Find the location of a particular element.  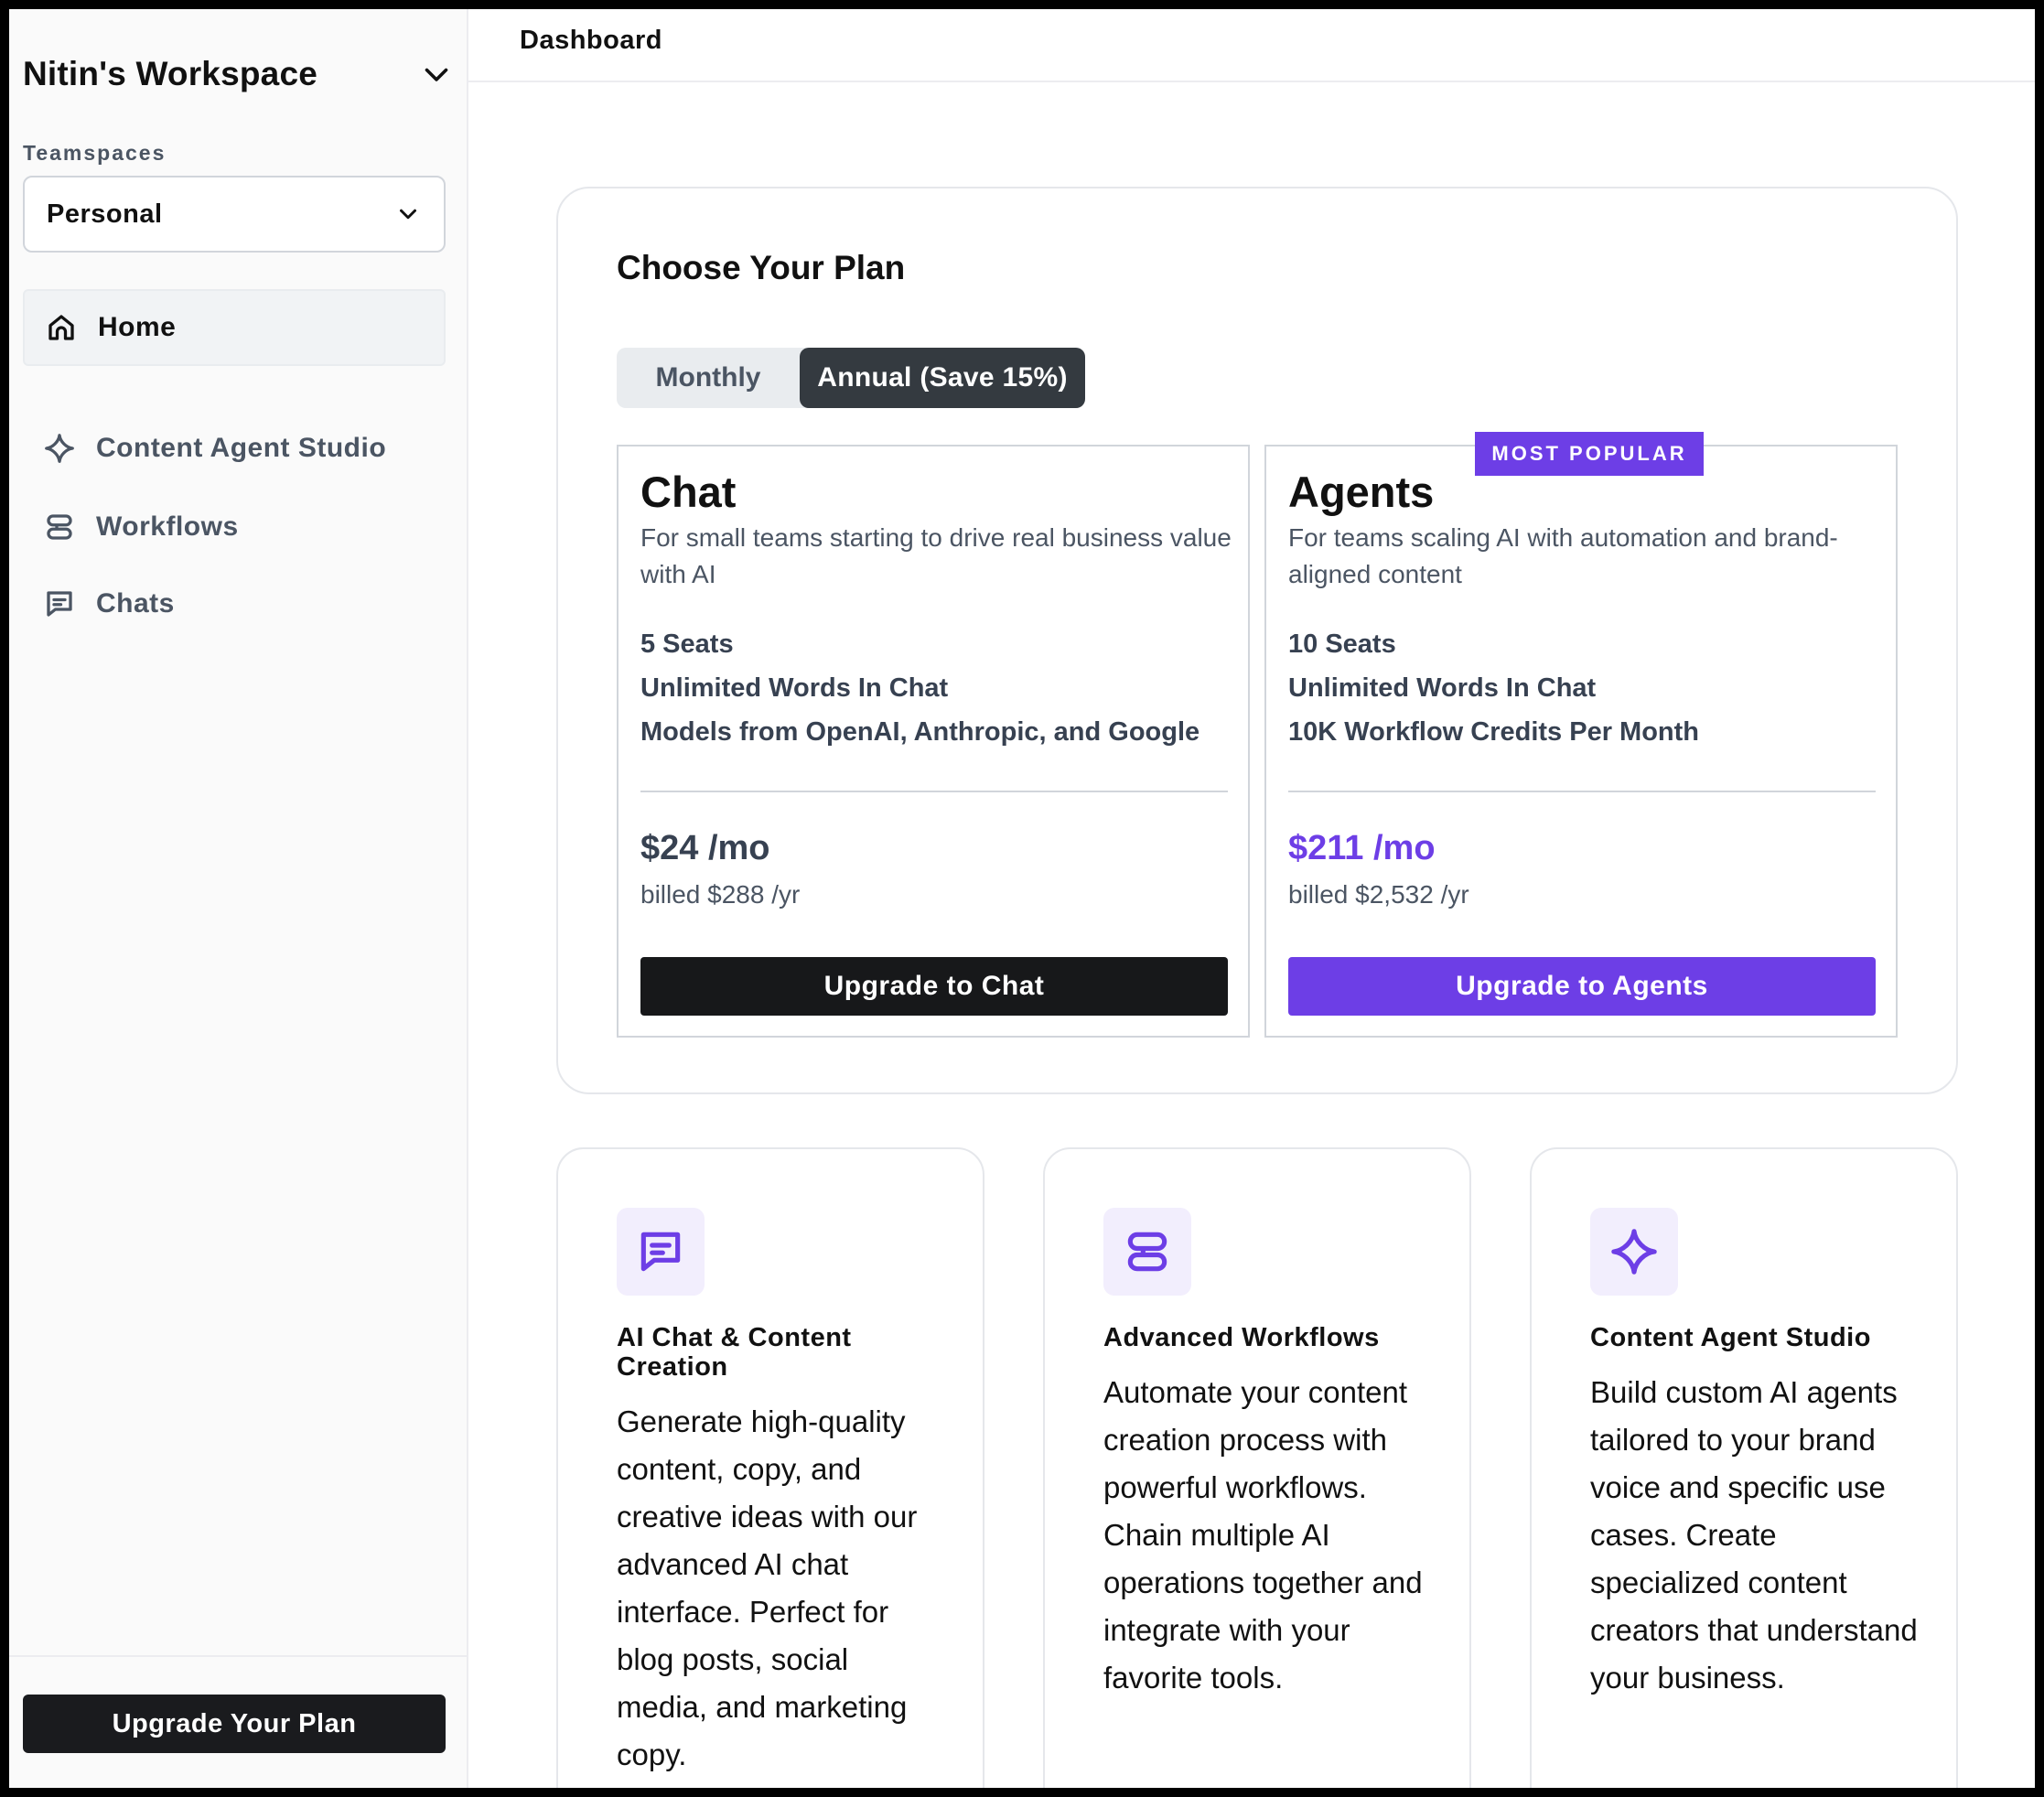

sidebar-item-workflows: Workflows is located at coordinates (234, 527).